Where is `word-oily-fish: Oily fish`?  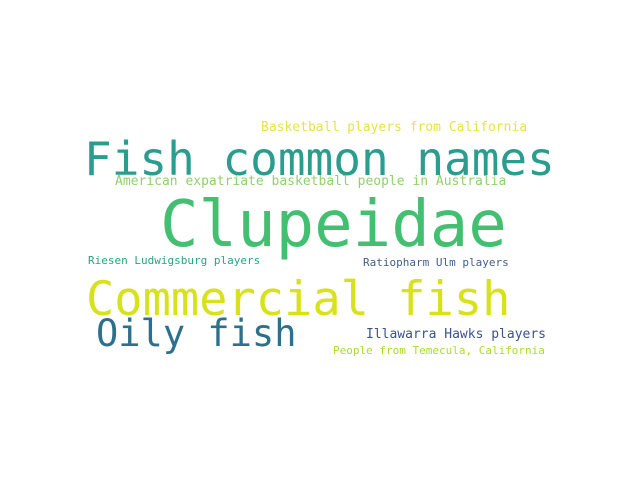
word-oily-fish: Oily fish is located at coordinates (196, 333).